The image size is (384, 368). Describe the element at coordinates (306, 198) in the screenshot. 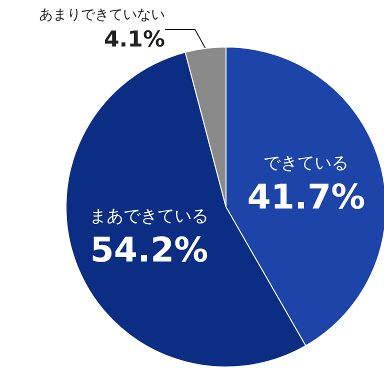

I see `data-label: 41.7%` at that location.